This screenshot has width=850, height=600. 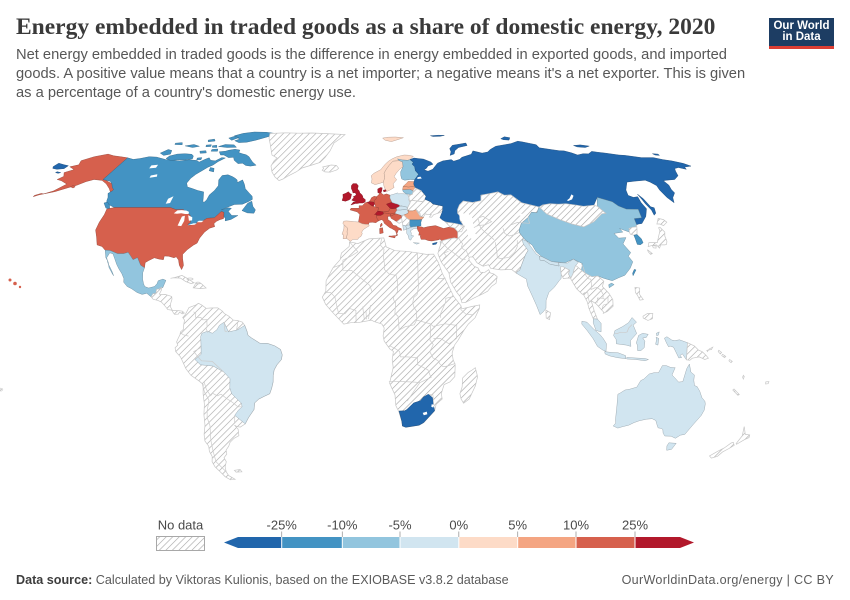 I want to click on svg-text: -10%, so click(x=342, y=525).